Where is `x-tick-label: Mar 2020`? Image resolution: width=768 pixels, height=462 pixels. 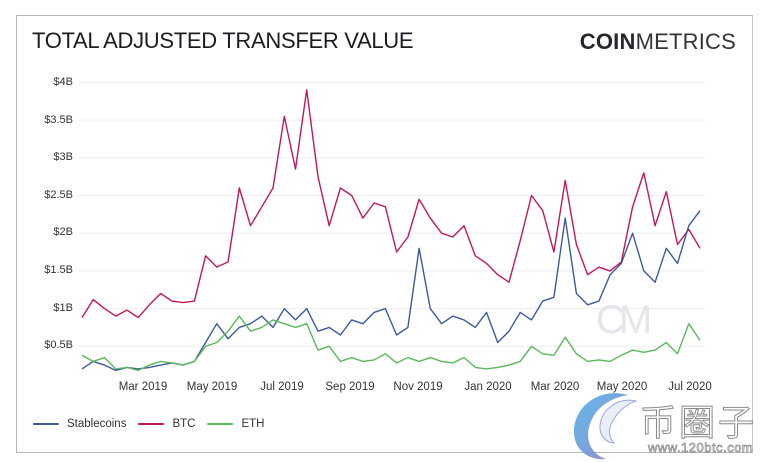 x-tick-label: Mar 2020 is located at coordinates (555, 387).